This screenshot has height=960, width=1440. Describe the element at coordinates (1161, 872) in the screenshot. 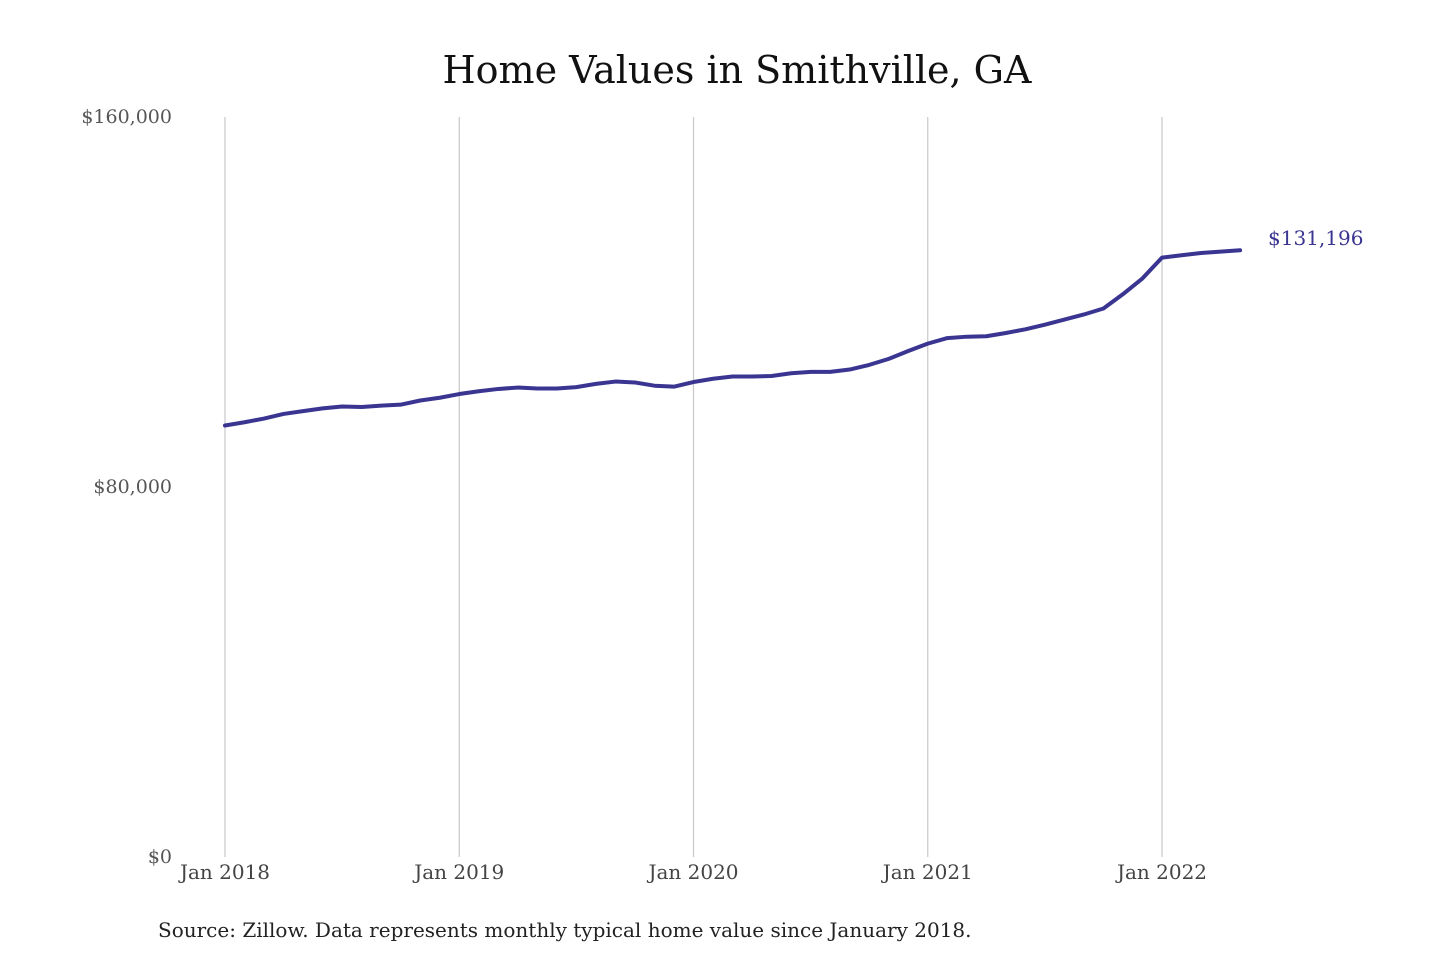

I see `x-tick-label: Jan 2022` at that location.